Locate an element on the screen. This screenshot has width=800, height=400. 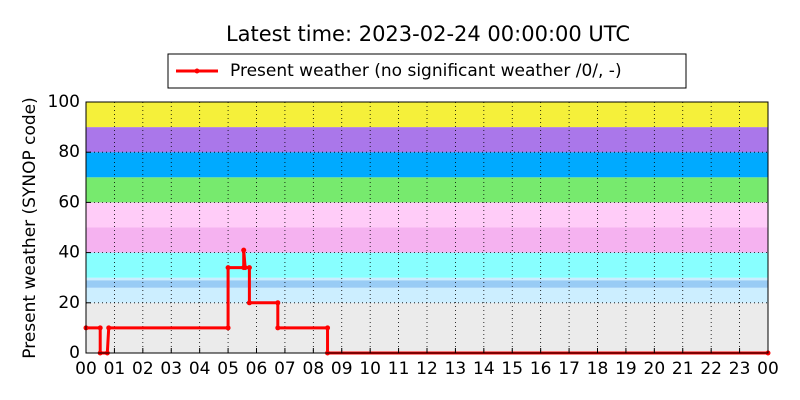
y-axis-label: Present weather (SYNOP code) is located at coordinates (30, 227).